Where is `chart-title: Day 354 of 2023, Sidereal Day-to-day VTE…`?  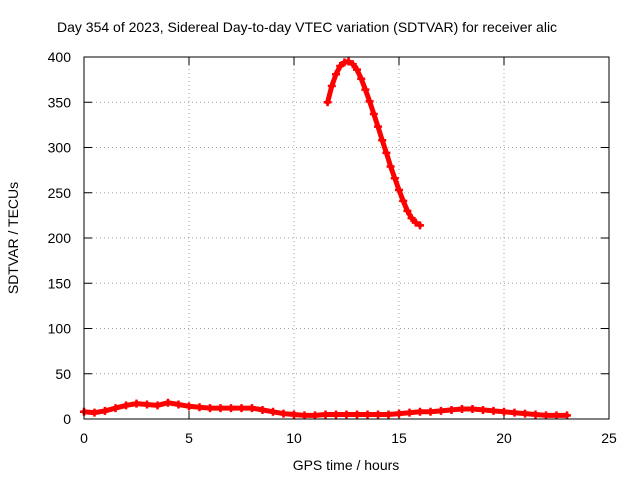 chart-title: Day 354 of 2023, Sidereal Day-to-day VTE… is located at coordinates (307, 27).